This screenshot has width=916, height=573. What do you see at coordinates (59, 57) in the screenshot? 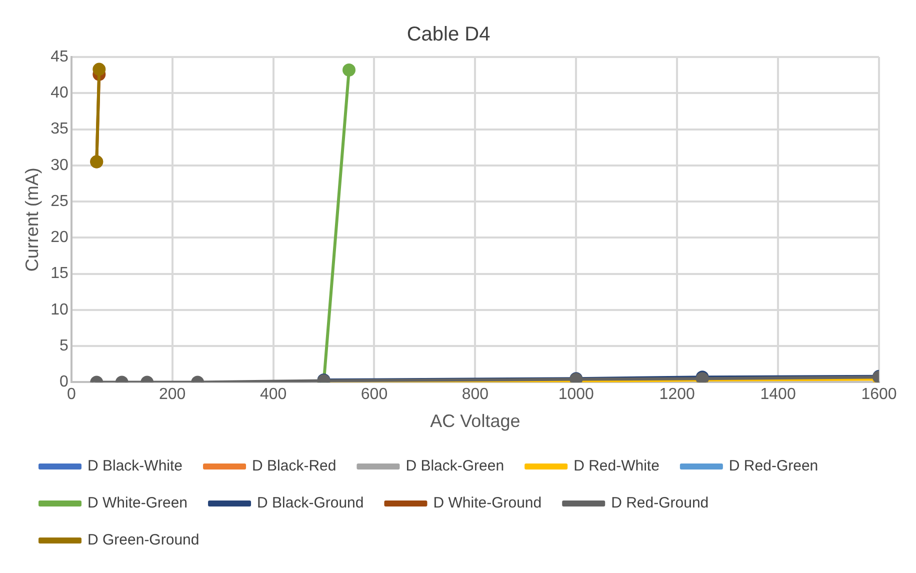
I see `y-tick-label: 45` at bounding box center [59, 57].